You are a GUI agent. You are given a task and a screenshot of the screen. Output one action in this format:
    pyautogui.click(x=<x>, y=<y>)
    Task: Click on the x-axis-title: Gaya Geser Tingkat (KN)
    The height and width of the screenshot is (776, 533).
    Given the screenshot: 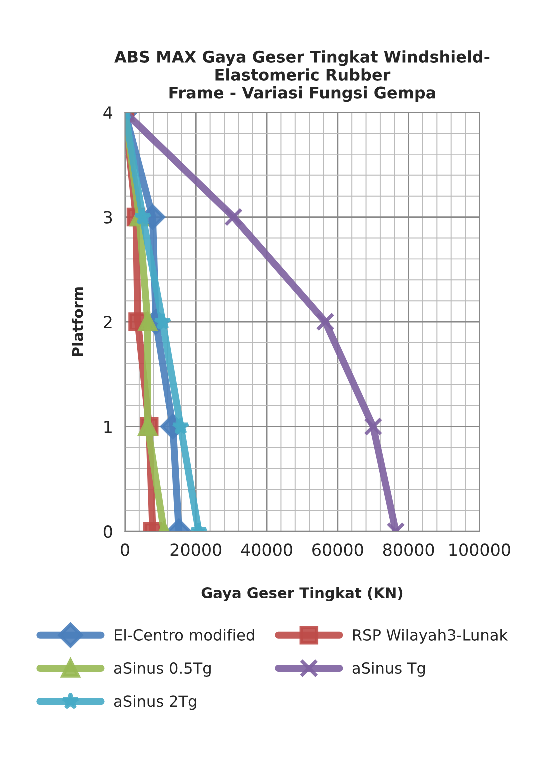 What is the action you would take?
    pyautogui.click(x=302, y=594)
    